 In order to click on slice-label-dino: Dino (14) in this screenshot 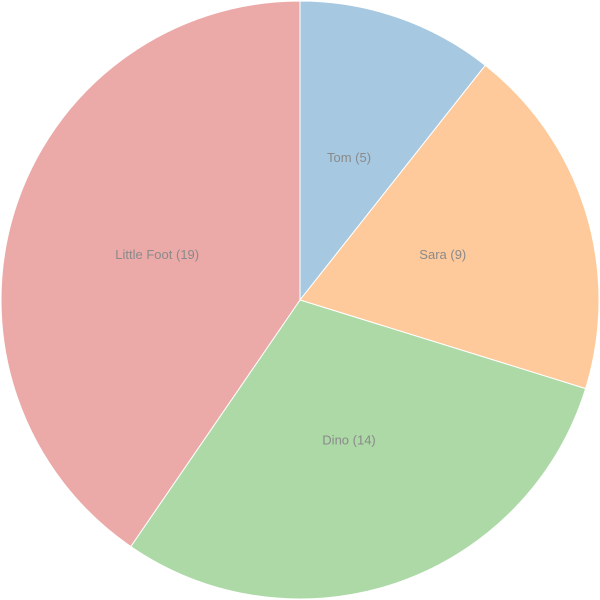, I will do `click(348, 440)`.